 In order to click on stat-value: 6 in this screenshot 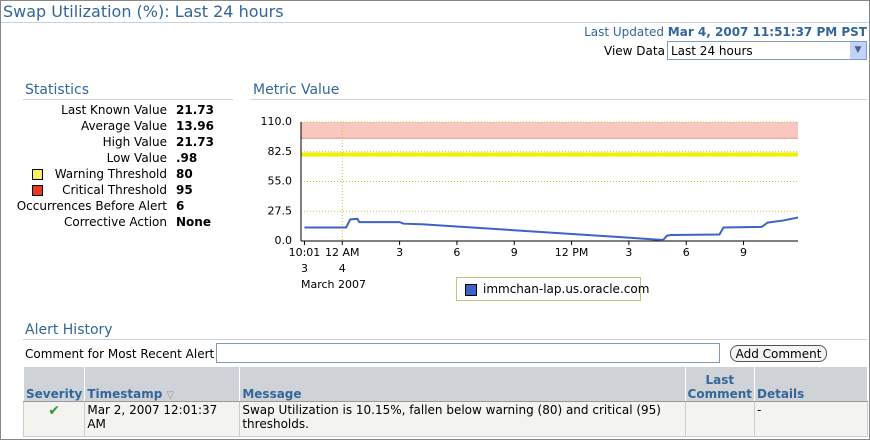, I will do `click(180, 206)`.